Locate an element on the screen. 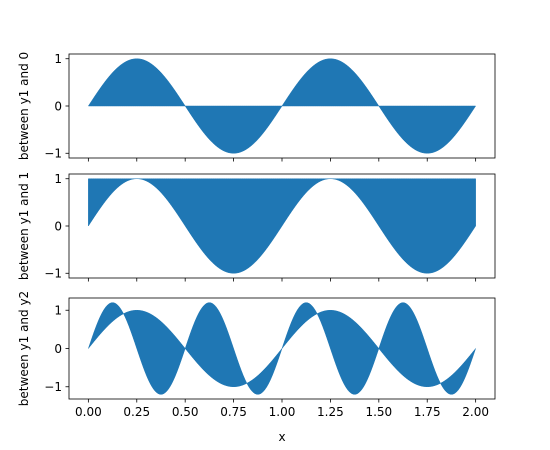 This screenshot has height=450, width=550. x-tick-label: 1.75 is located at coordinates (427, 412).